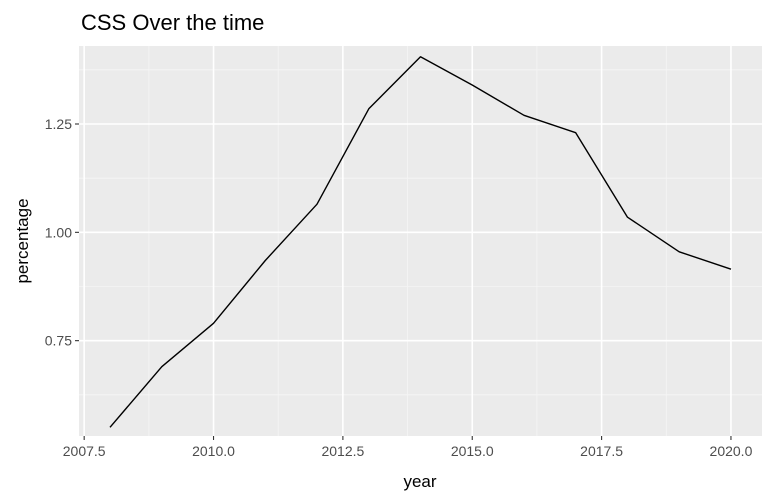 The width and height of the screenshot is (772, 501). Describe the element at coordinates (472, 451) in the screenshot. I see `x-tick-label: 2015.0` at that location.